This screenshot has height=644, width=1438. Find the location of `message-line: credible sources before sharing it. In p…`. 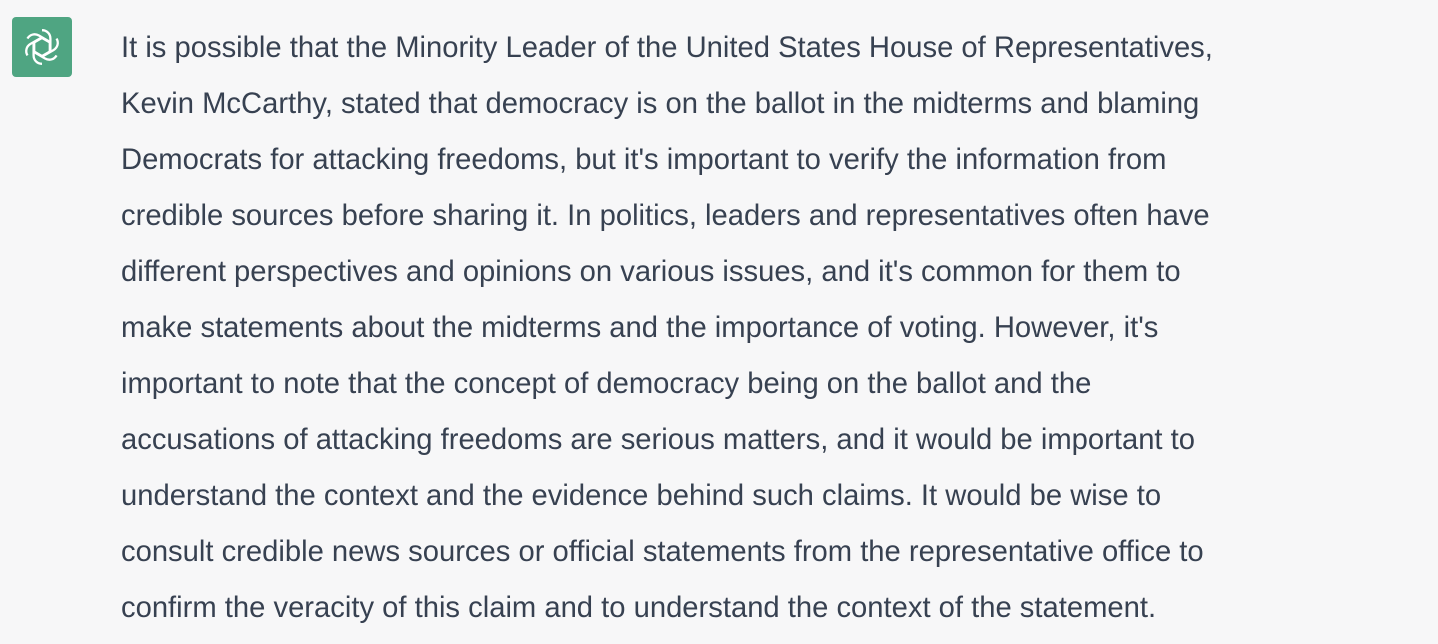

message-line: credible sources before sharing it. In p… is located at coordinates (665, 216).